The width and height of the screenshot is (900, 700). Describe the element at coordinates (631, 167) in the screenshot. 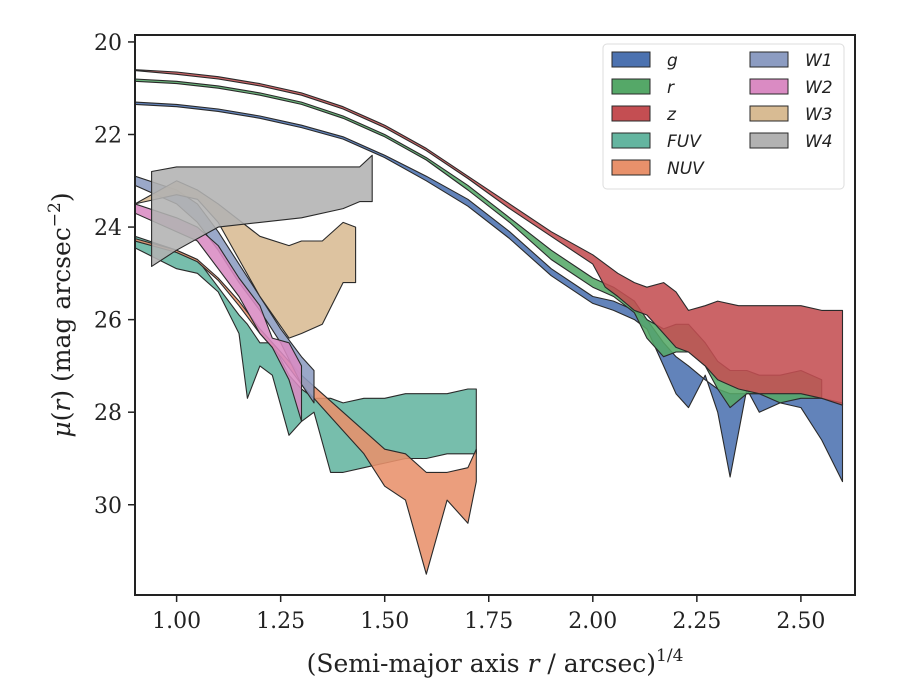

I see `legend-swatch-nuv` at that location.